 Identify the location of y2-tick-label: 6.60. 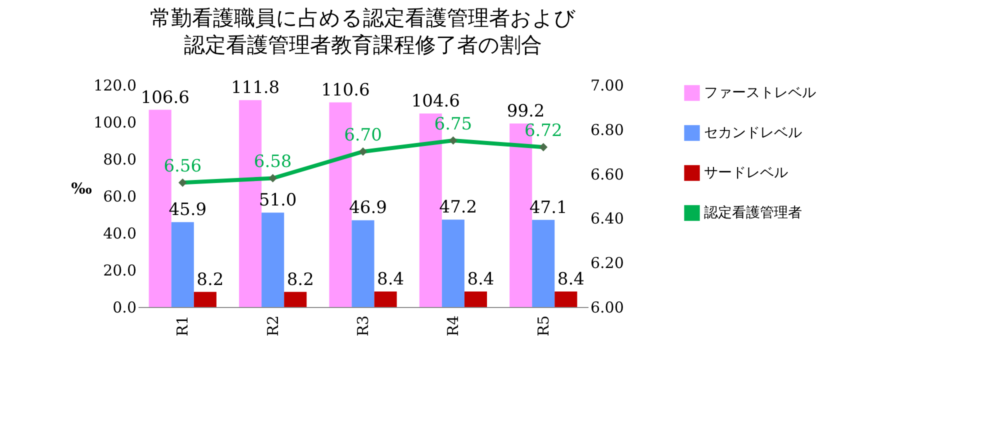
(607, 174).